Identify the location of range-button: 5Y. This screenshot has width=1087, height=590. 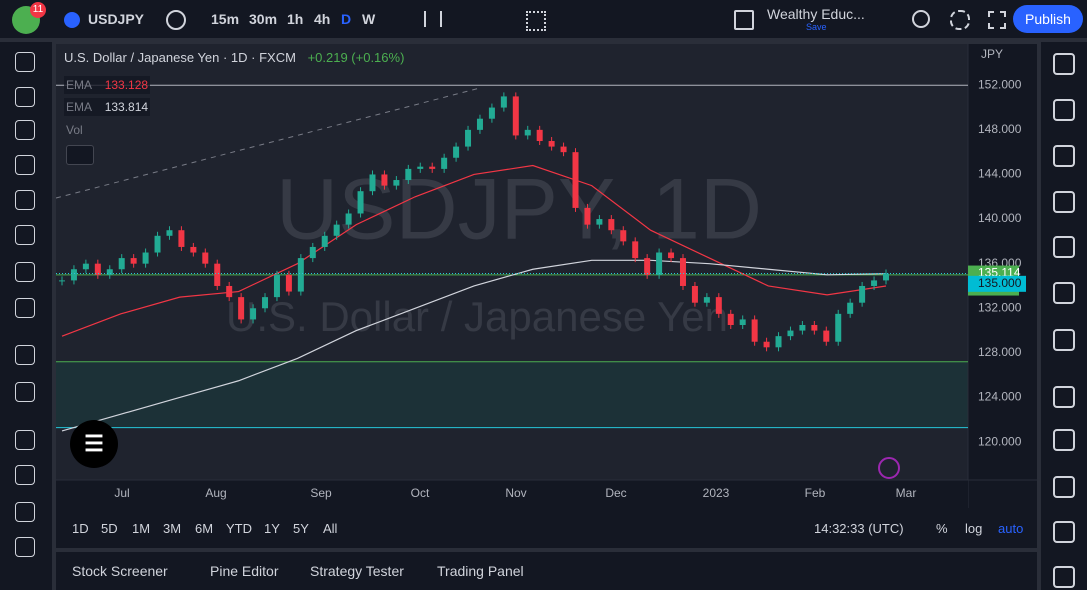
(301, 528).